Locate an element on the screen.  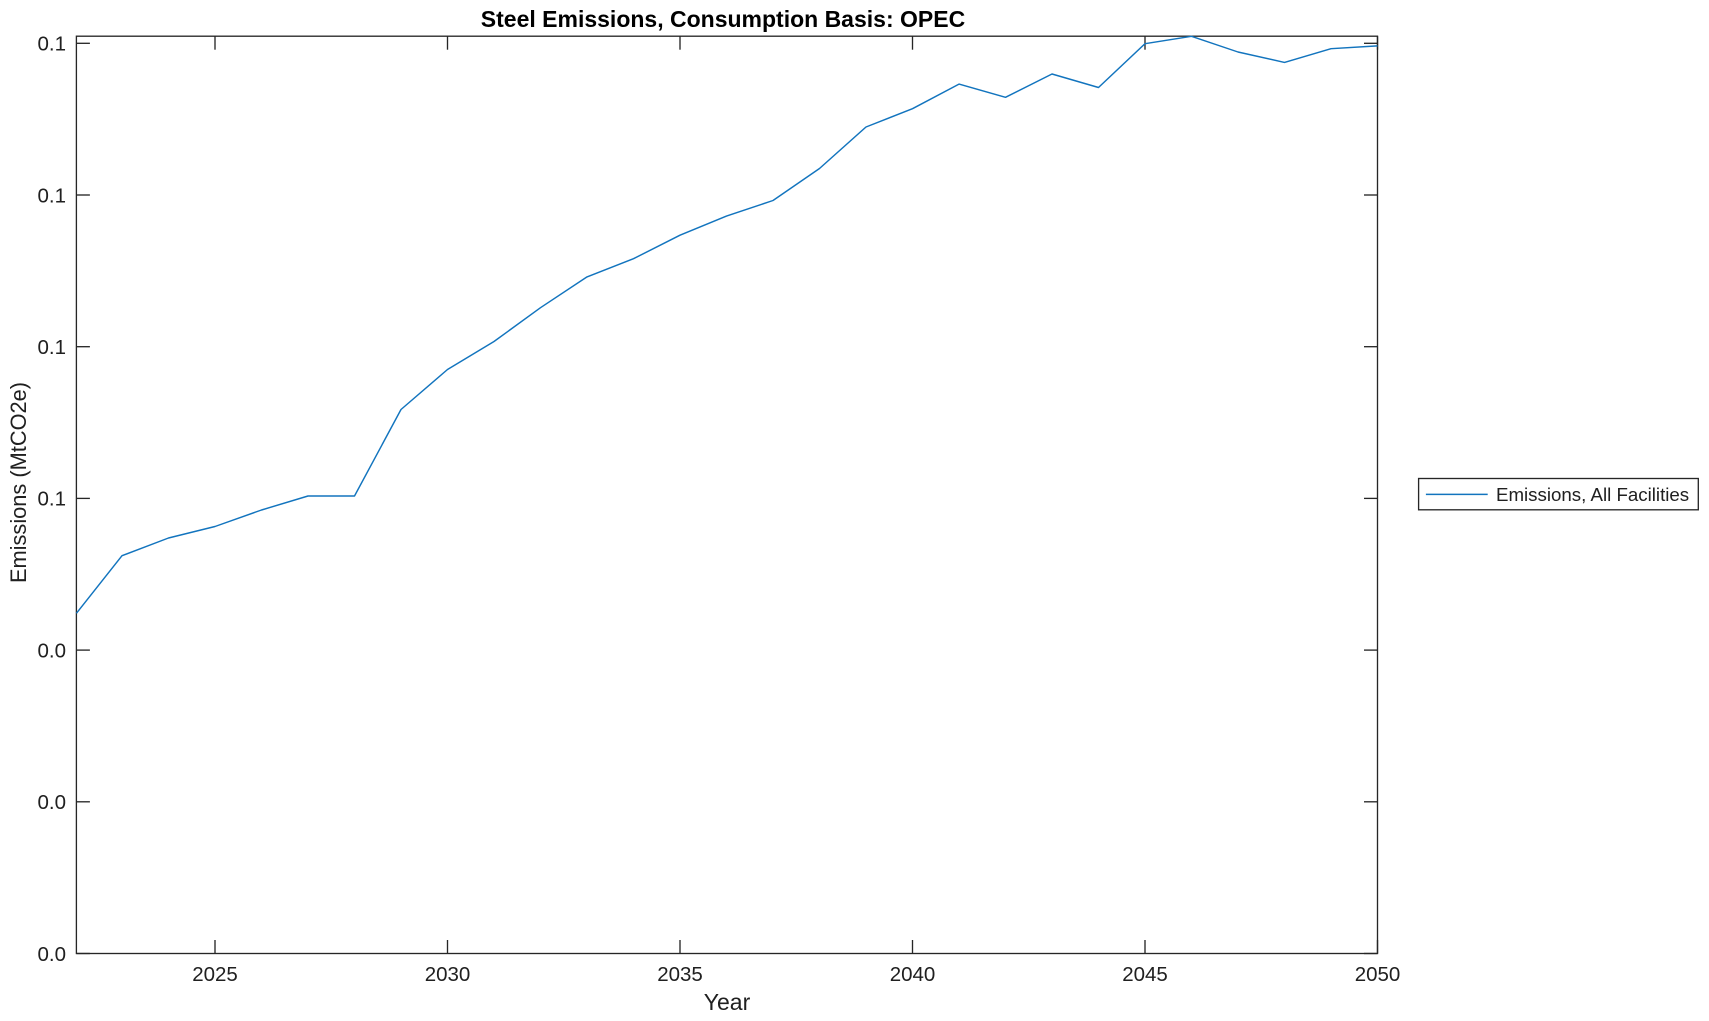
svg-text: 2050 is located at coordinates (1378, 974).